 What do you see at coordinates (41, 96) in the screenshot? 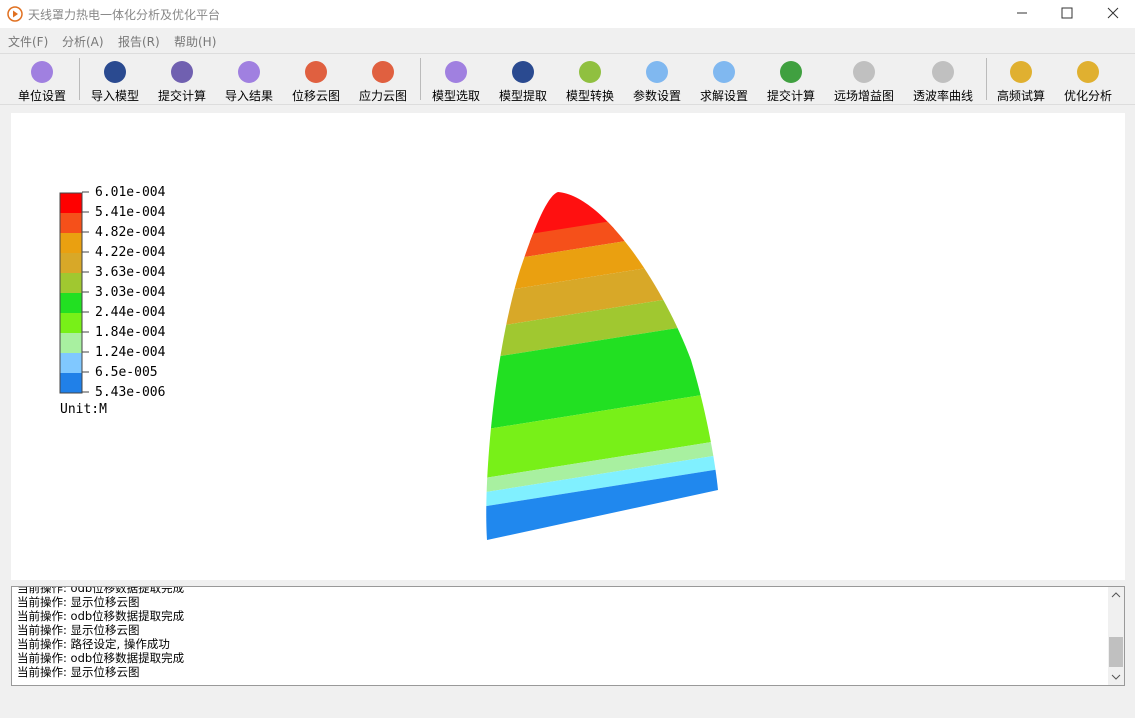
I see `button-label: 单位设置` at bounding box center [41, 96].